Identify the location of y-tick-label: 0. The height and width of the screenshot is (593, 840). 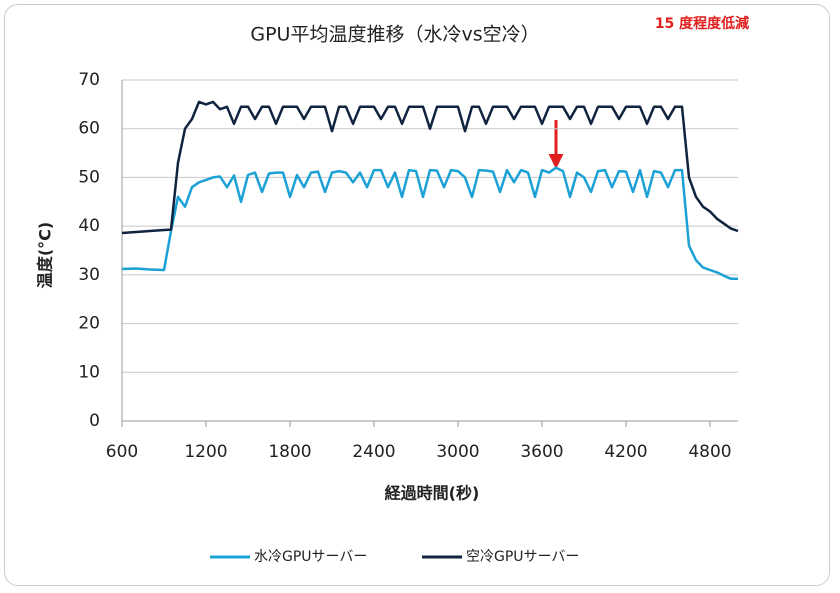
(94, 421).